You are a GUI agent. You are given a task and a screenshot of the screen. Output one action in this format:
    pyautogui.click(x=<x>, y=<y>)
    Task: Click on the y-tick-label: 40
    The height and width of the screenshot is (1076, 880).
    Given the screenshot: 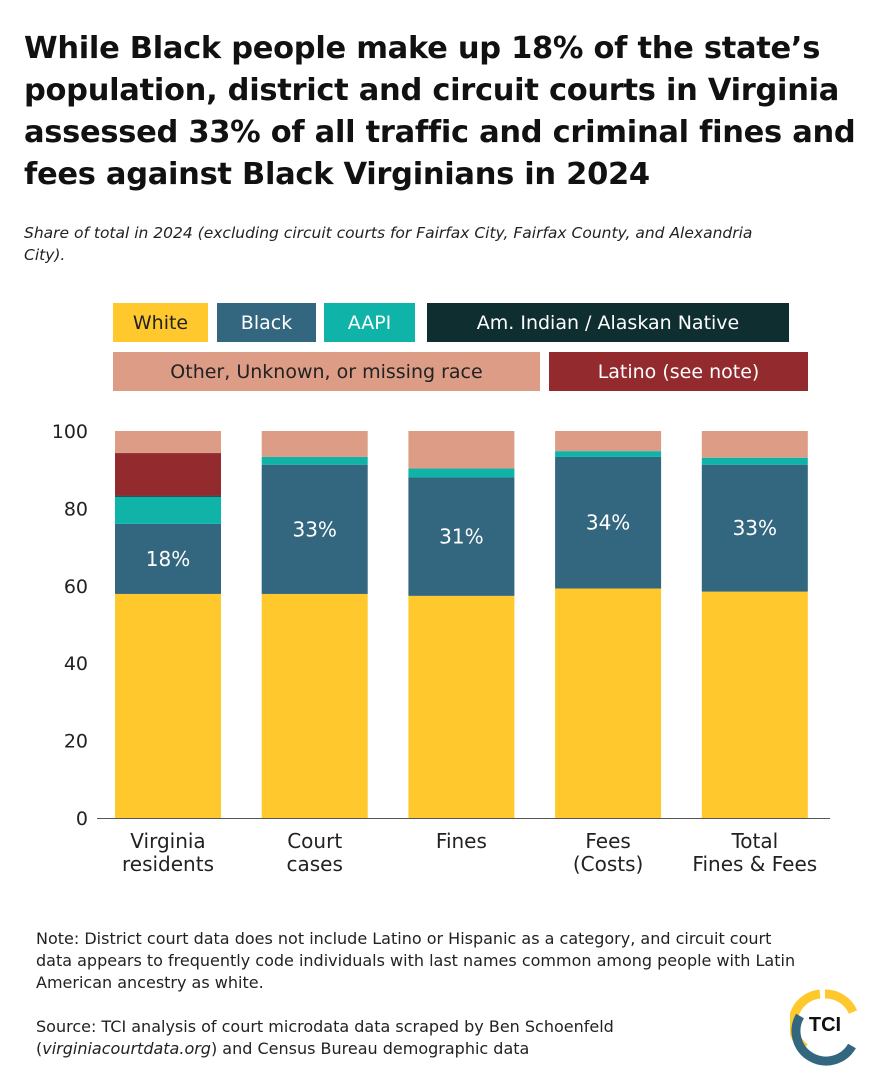 What is the action you would take?
    pyautogui.click(x=76, y=664)
    